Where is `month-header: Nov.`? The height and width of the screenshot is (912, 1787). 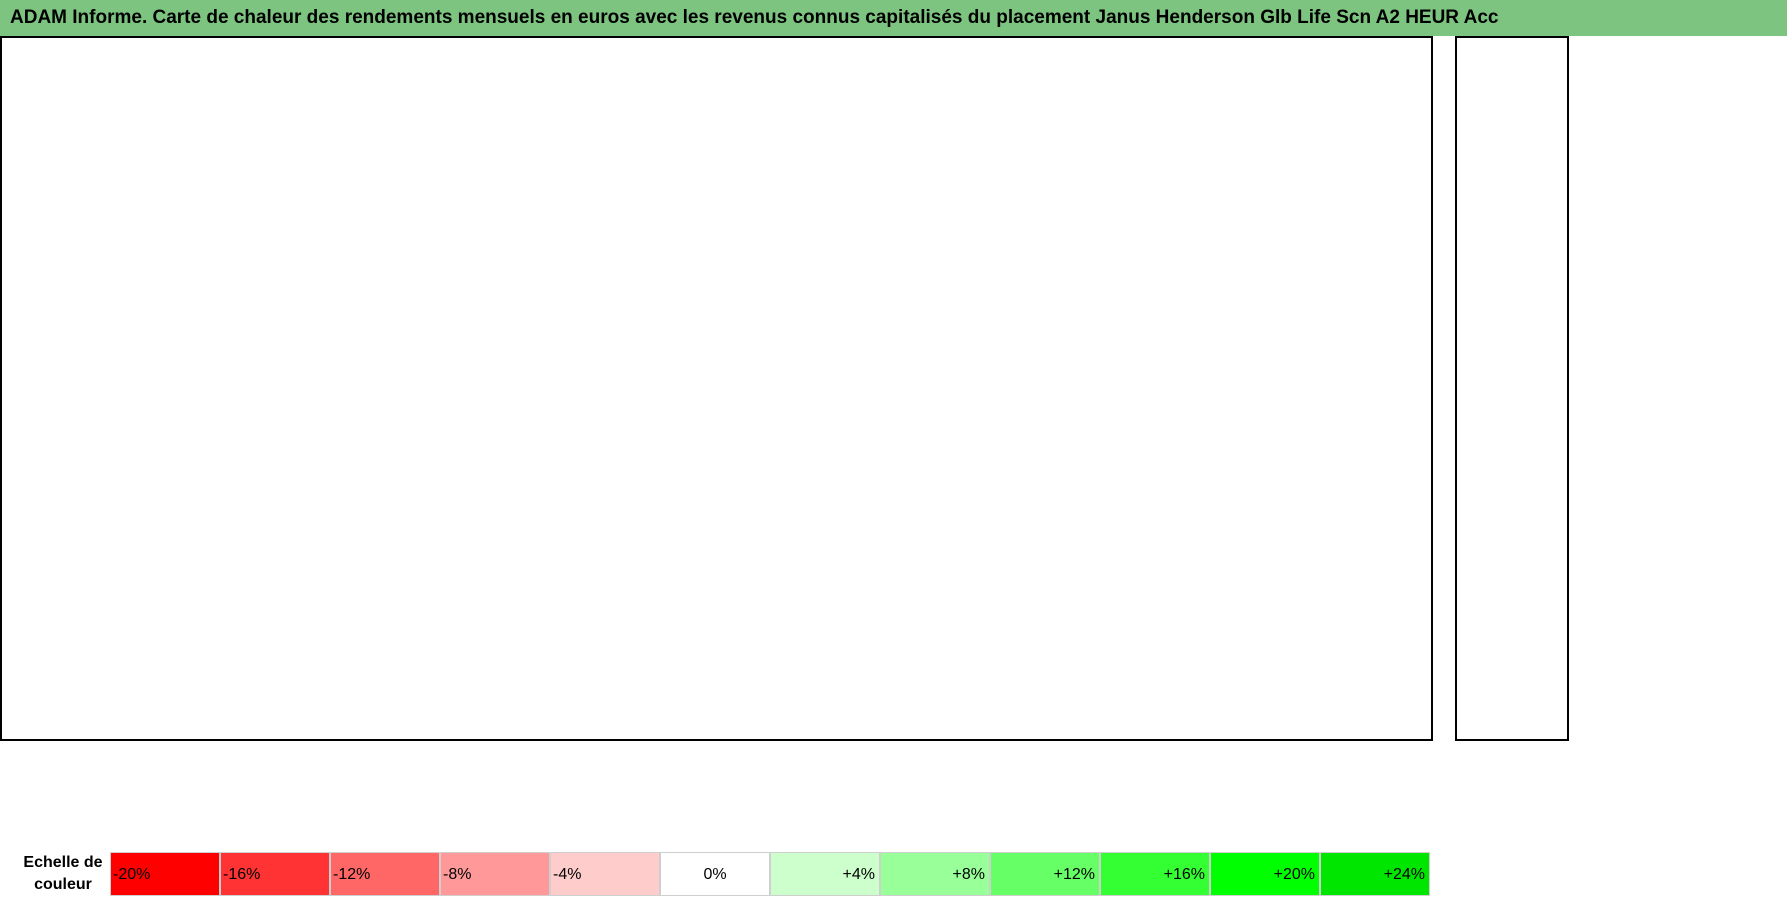
month-header: Nov. is located at coordinates (1265, 49).